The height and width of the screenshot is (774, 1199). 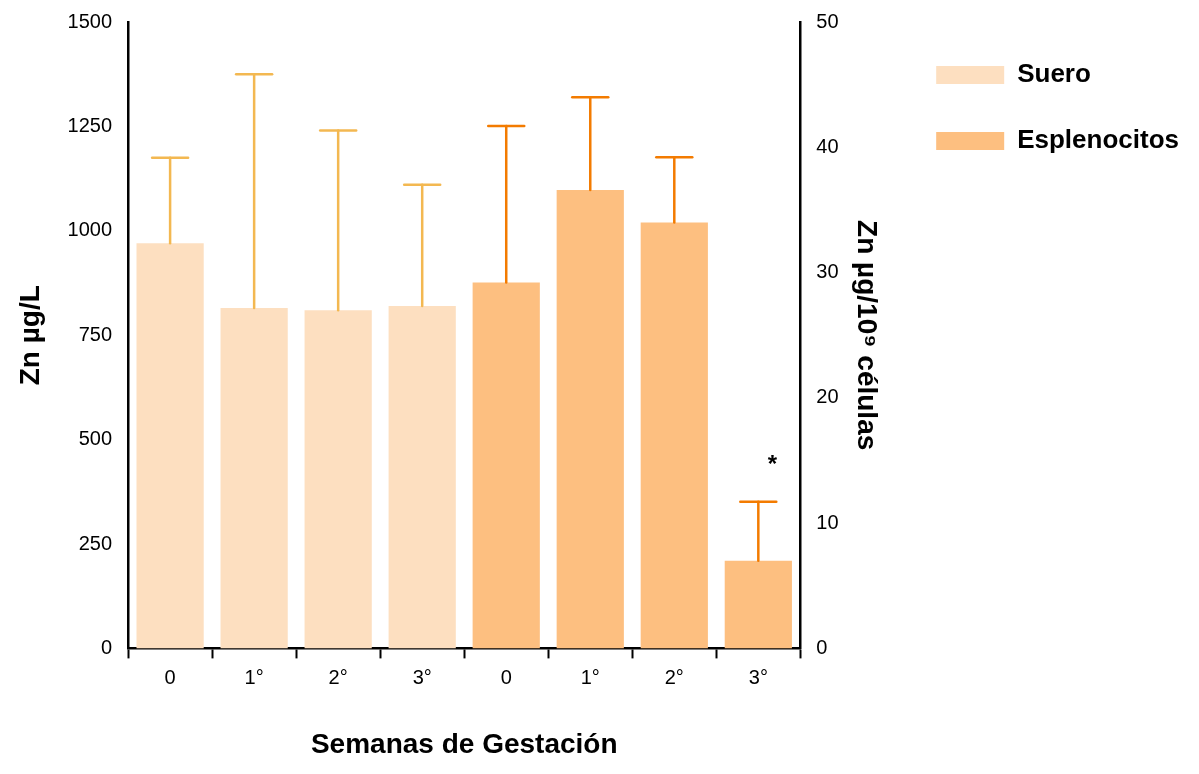 I want to click on y2-tick-label: 50, so click(x=827, y=20).